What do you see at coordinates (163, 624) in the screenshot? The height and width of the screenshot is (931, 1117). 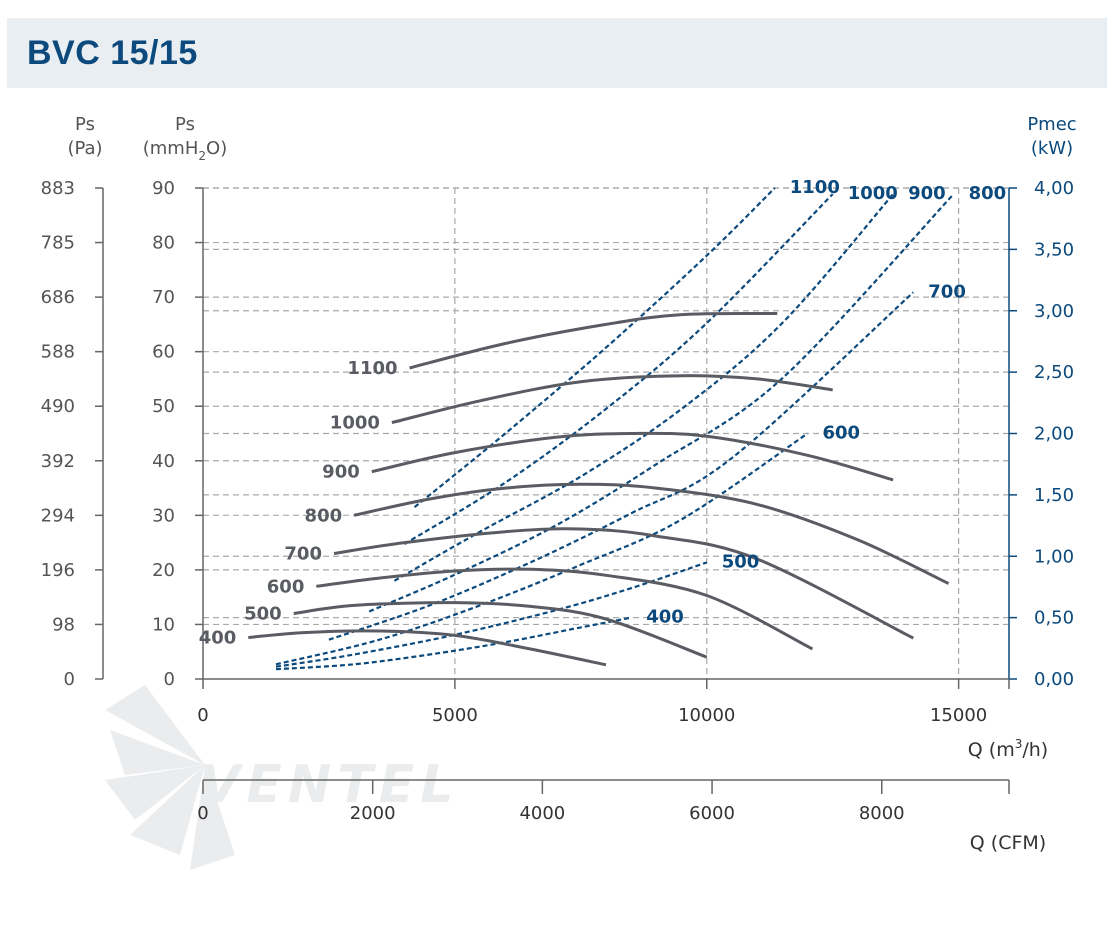 I see `mm-tick-label: 10` at bounding box center [163, 624].